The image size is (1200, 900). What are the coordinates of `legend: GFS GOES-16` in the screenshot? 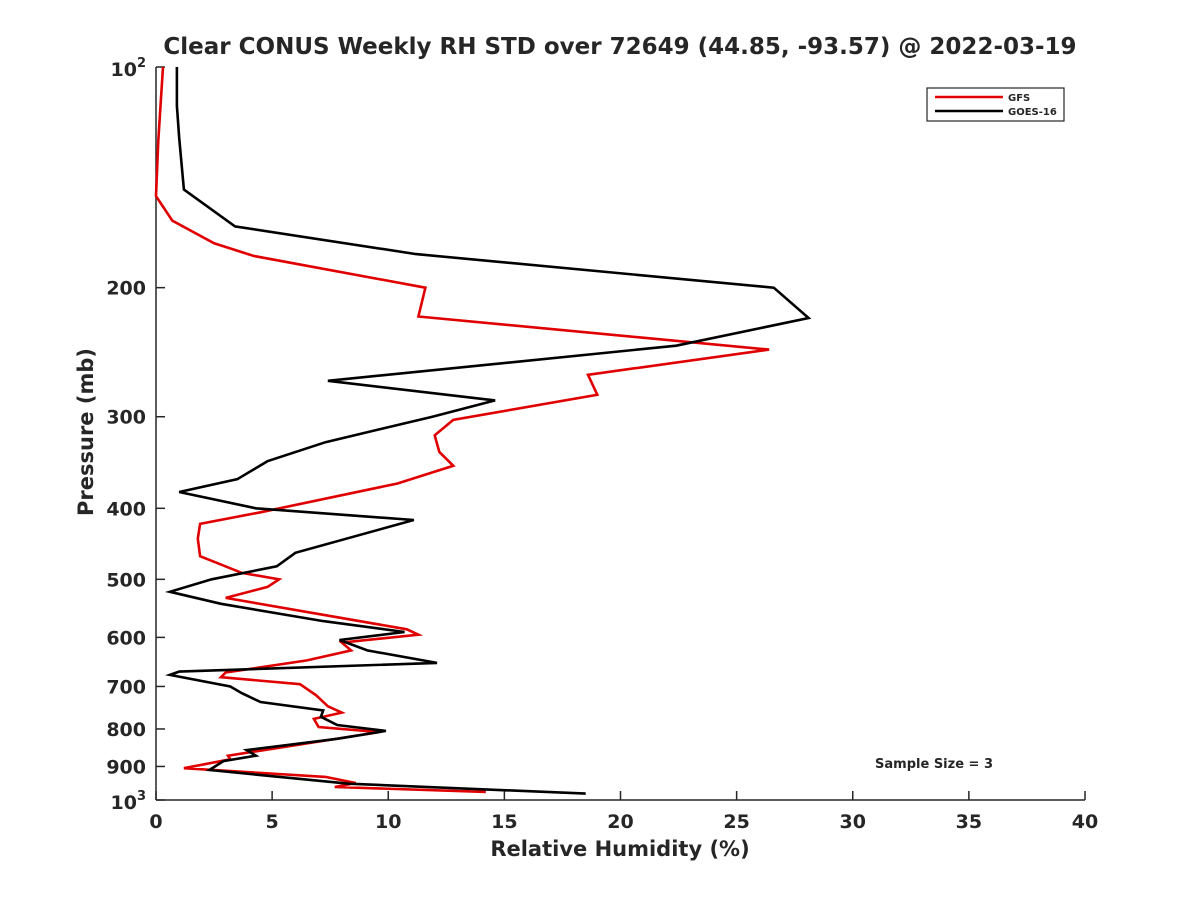 It's located at (995, 104).